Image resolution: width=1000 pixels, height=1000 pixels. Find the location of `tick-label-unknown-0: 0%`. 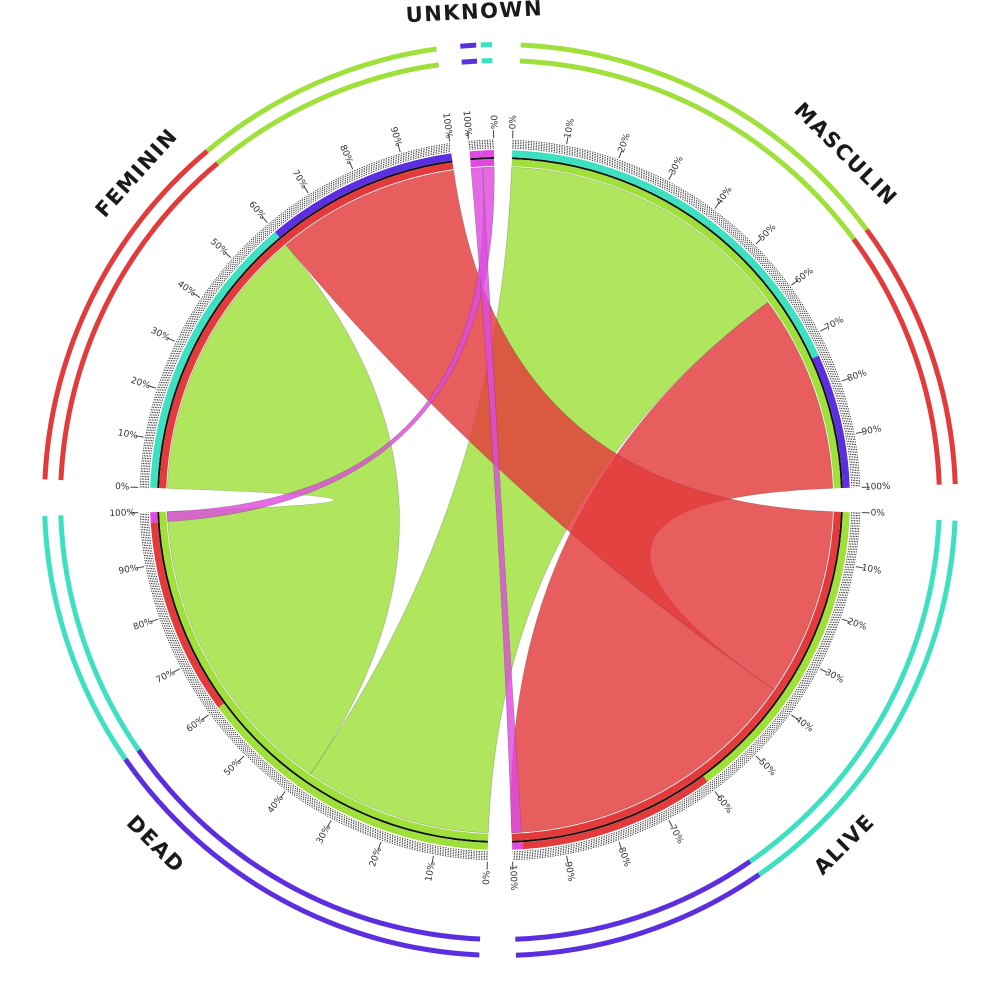

tick-label-unknown-0: 0% is located at coordinates (493, 122).